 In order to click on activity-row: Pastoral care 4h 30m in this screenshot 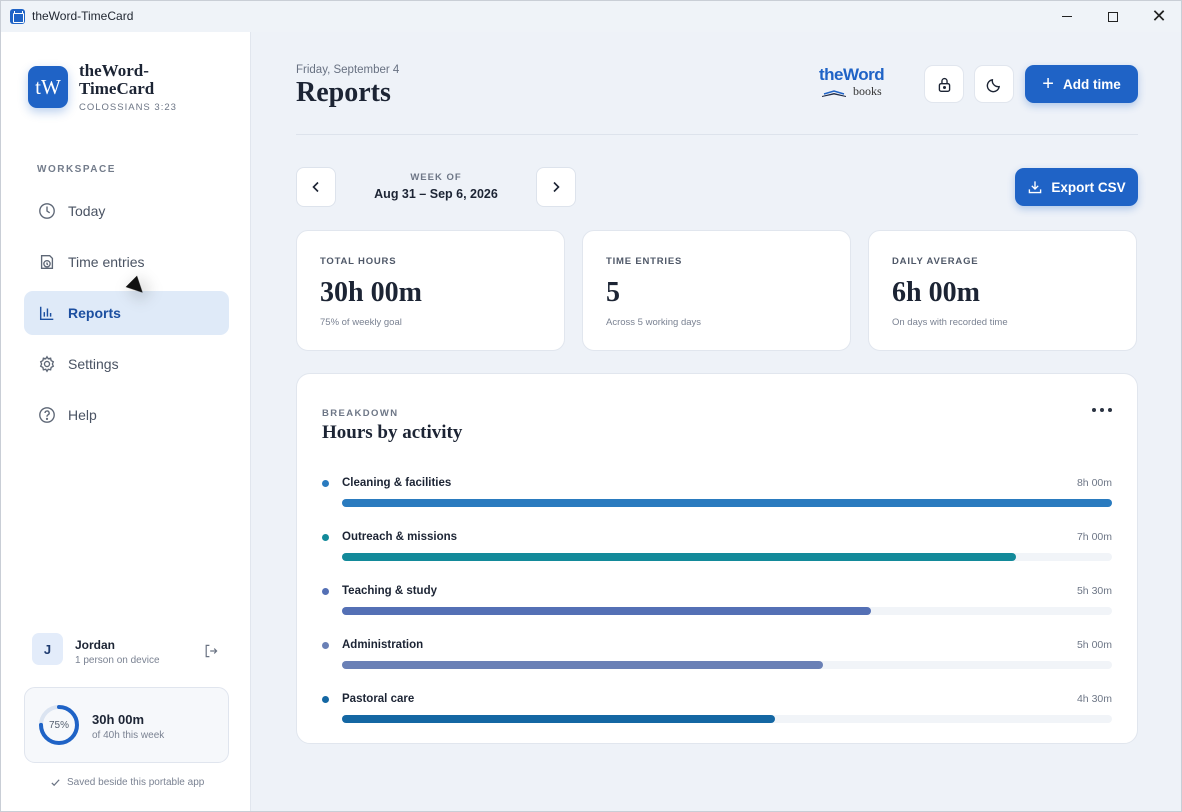, I will do `click(717, 710)`.